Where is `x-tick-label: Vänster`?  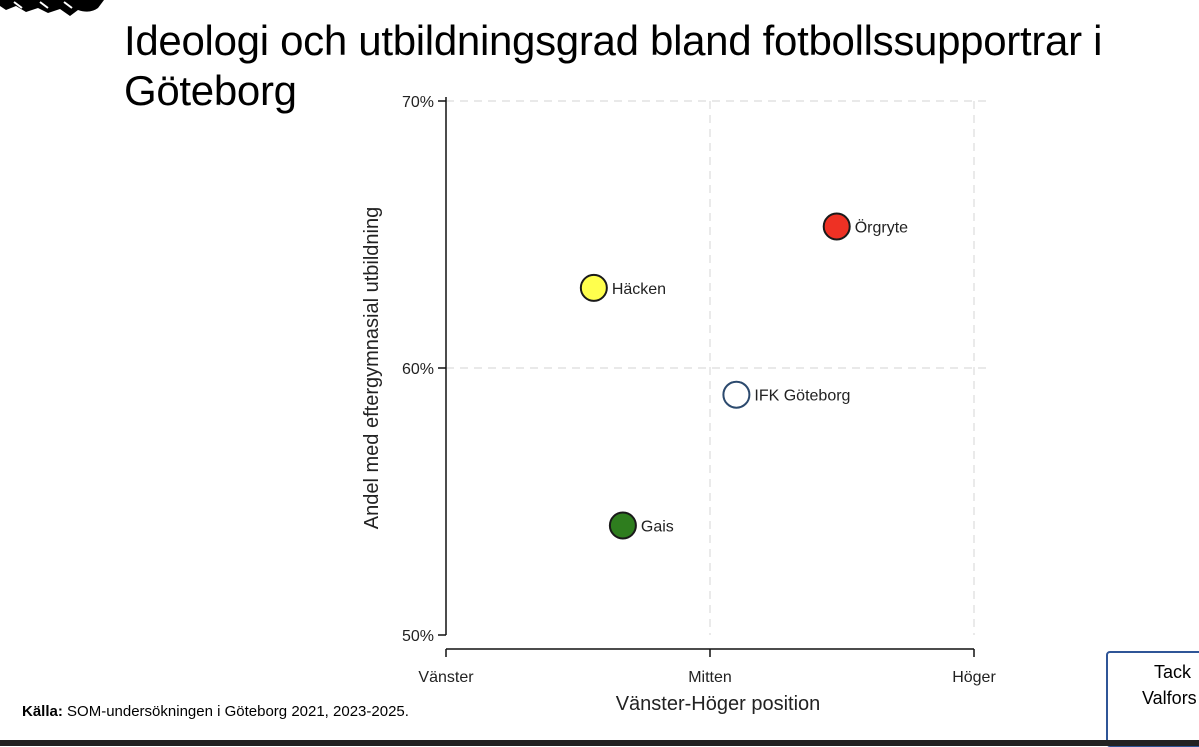 x-tick-label: Vänster is located at coordinates (446, 677).